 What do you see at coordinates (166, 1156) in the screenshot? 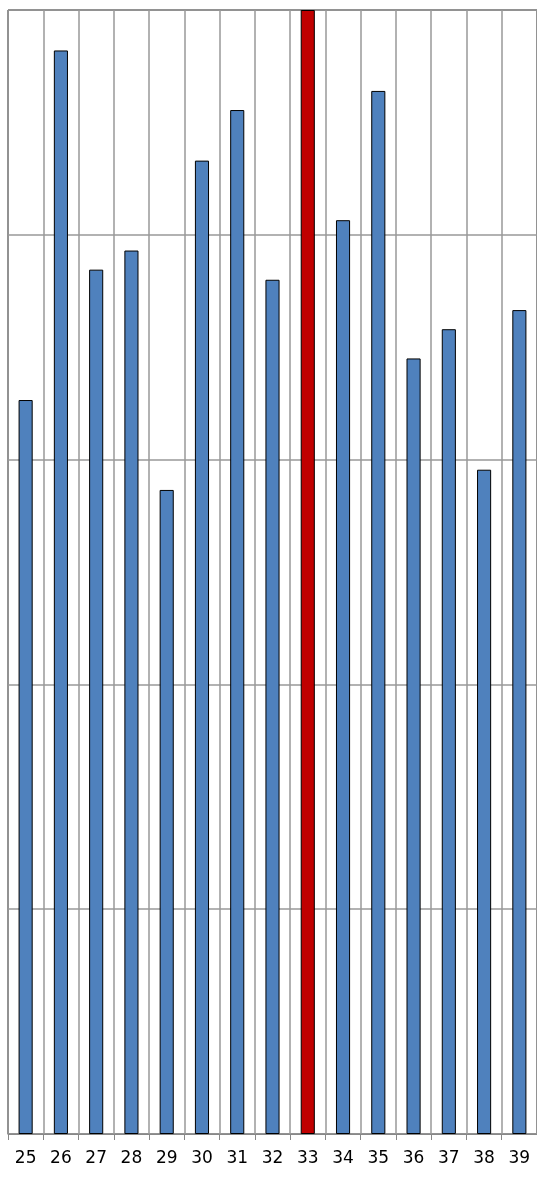
I see `x-tick-label: 29` at bounding box center [166, 1156].